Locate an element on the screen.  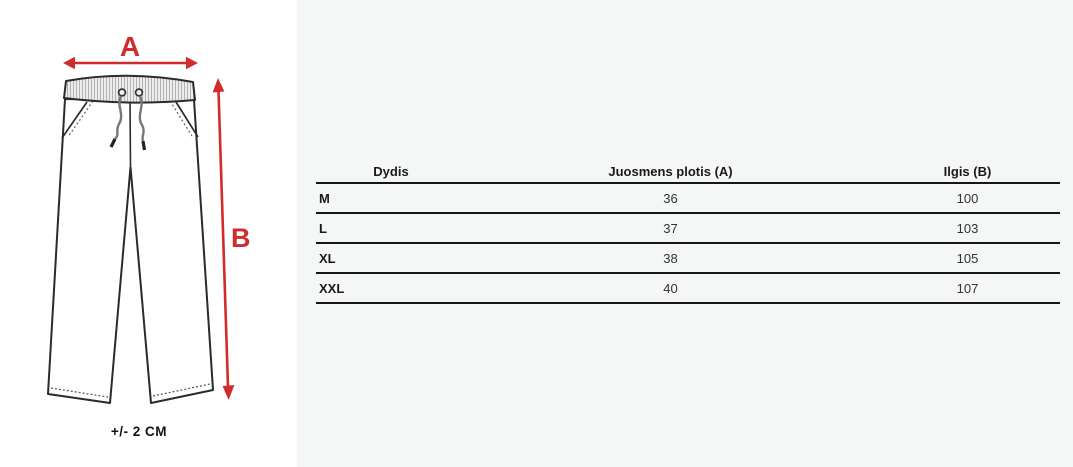
size-cell: XXL is located at coordinates (332, 288).